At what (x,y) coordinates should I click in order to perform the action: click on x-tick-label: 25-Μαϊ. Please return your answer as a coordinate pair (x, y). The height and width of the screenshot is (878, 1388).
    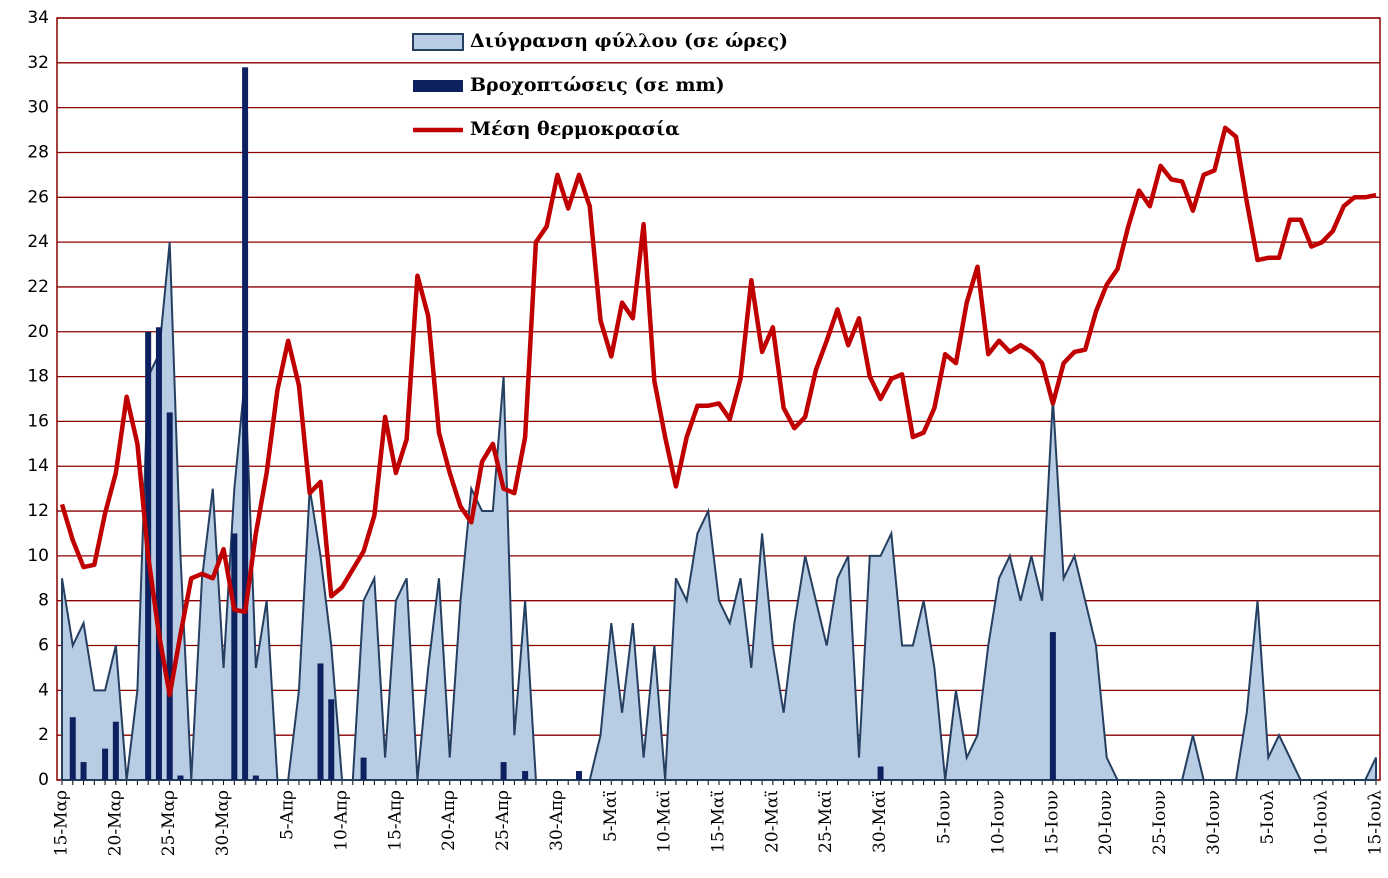
    Looking at the image, I should click on (826, 821).